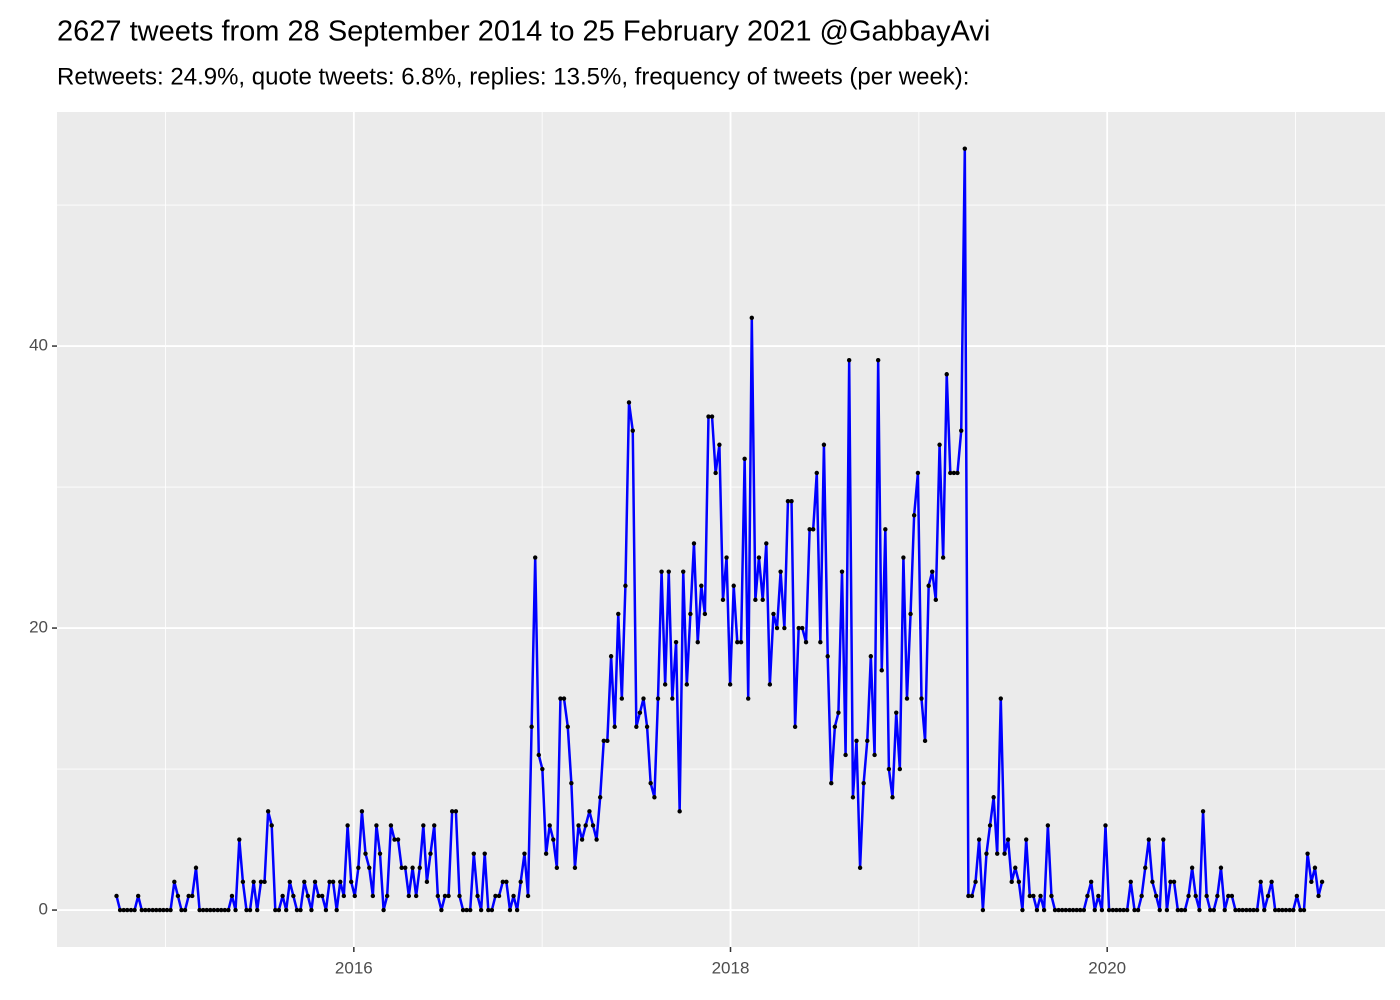  Describe the element at coordinates (43, 909) in the screenshot. I see `y-tick-label: 0` at that location.